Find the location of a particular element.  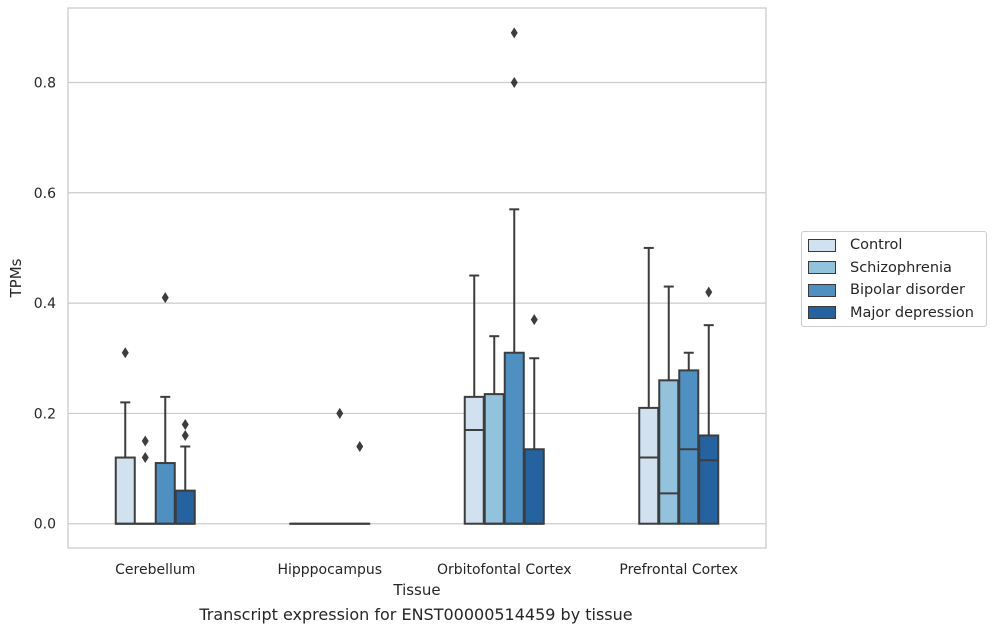

x-axis-label: Tissue is located at coordinates (416, 590).